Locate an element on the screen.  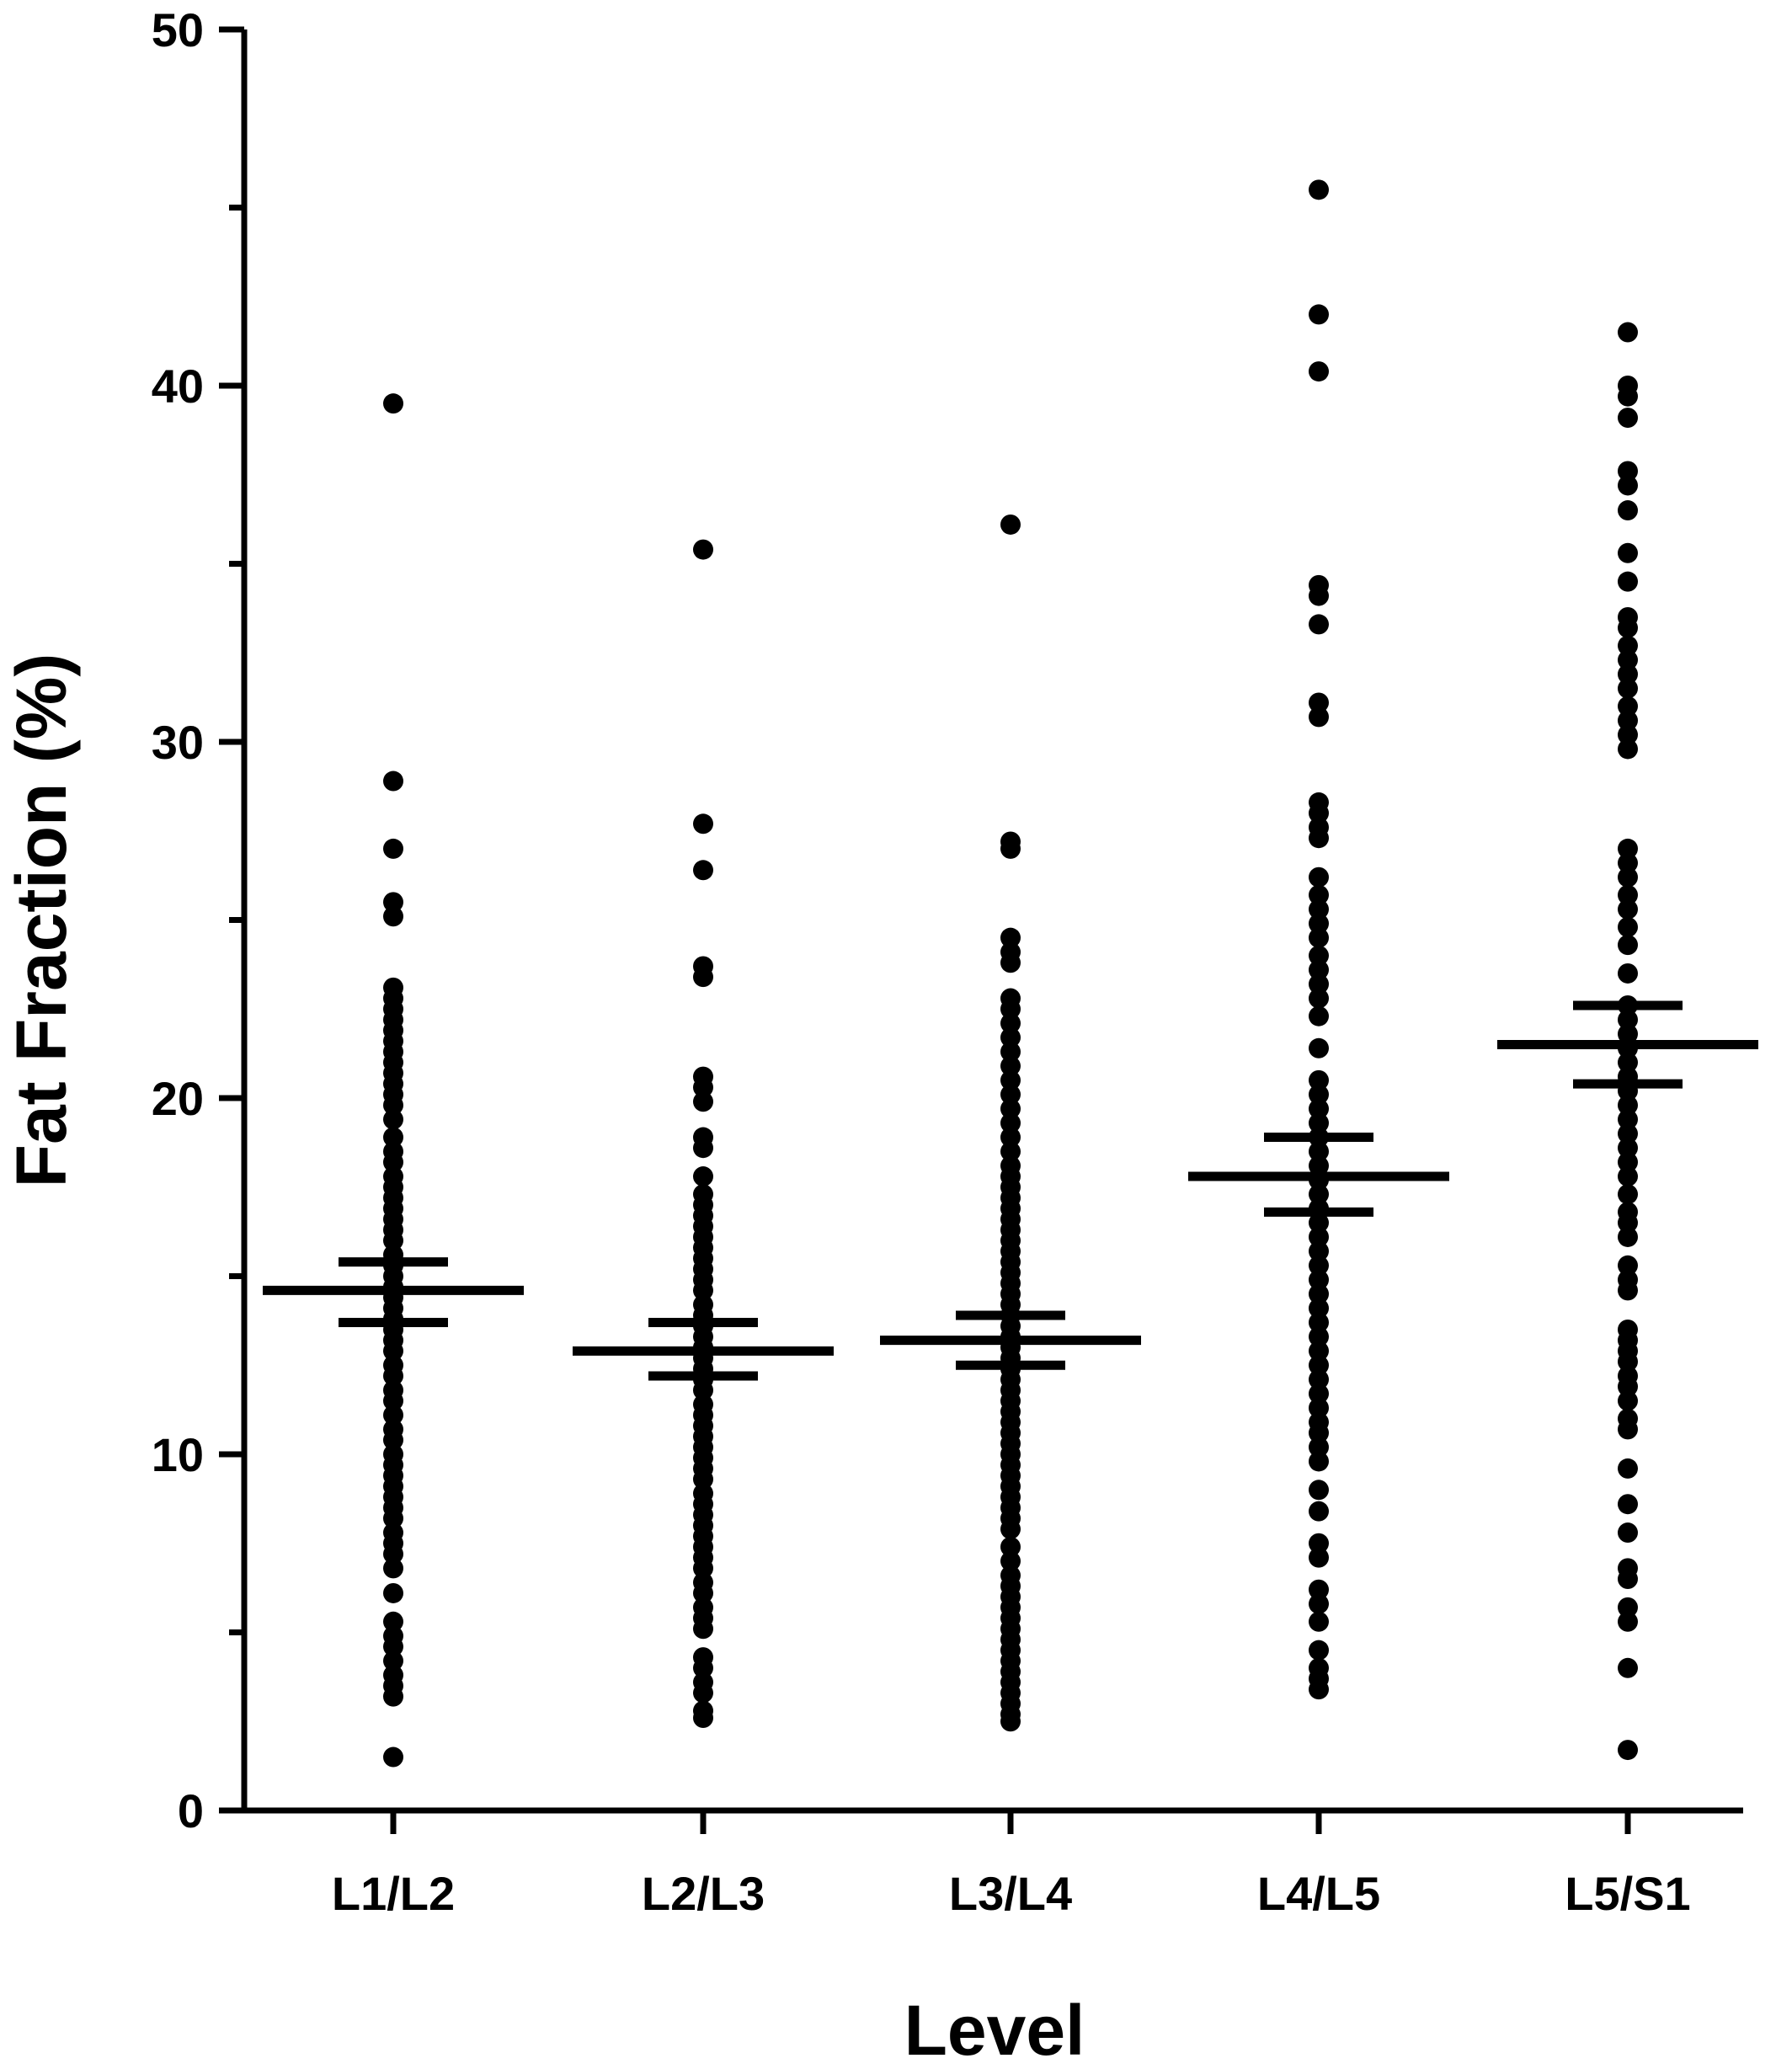
x-axis-title: Level is located at coordinates (994, 2030).